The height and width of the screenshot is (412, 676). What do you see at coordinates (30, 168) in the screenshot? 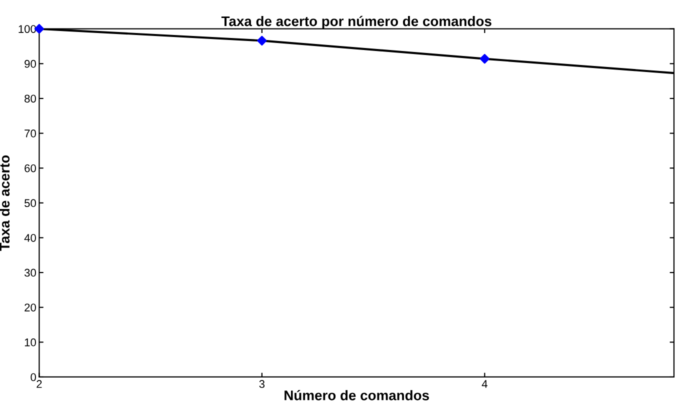
I see `y-tick-label: 60` at bounding box center [30, 168].